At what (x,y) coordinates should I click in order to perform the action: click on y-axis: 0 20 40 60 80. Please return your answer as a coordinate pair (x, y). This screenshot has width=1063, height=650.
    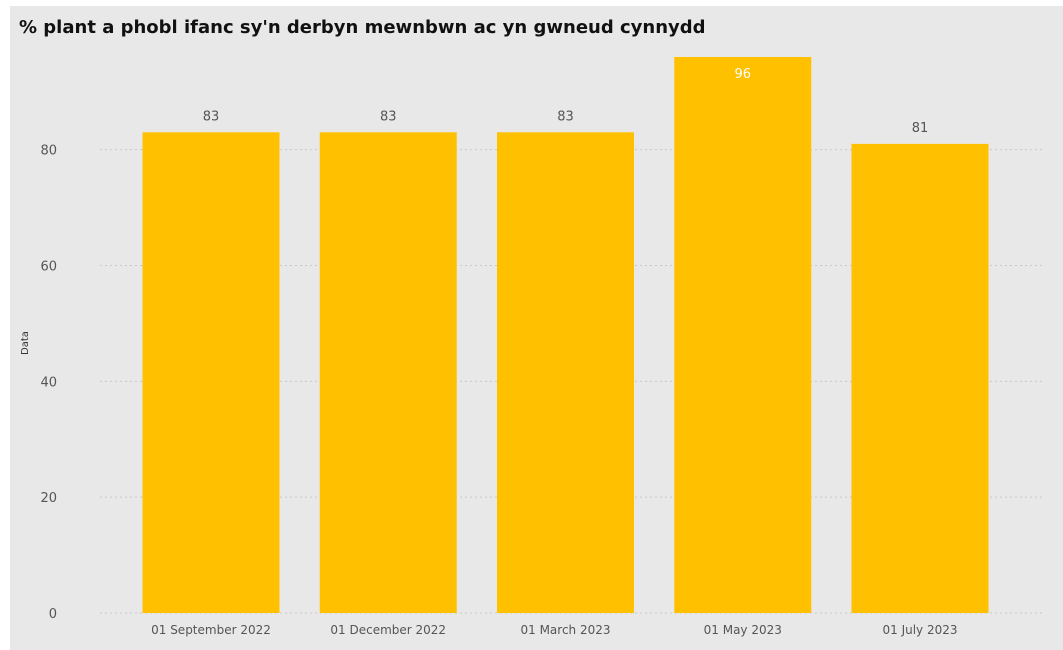
    Looking at the image, I should click on (48, 383).